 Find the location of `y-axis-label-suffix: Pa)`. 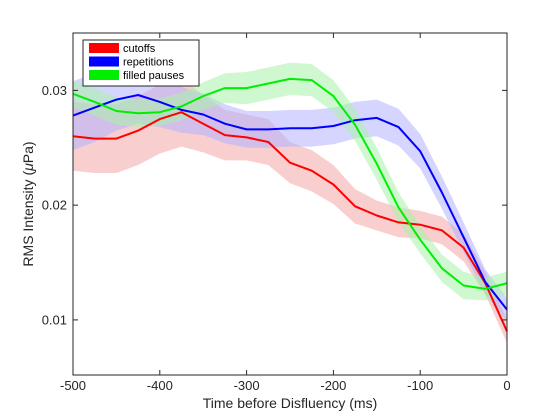

y-axis-label-suffix: Pa) is located at coordinates (28, 152).